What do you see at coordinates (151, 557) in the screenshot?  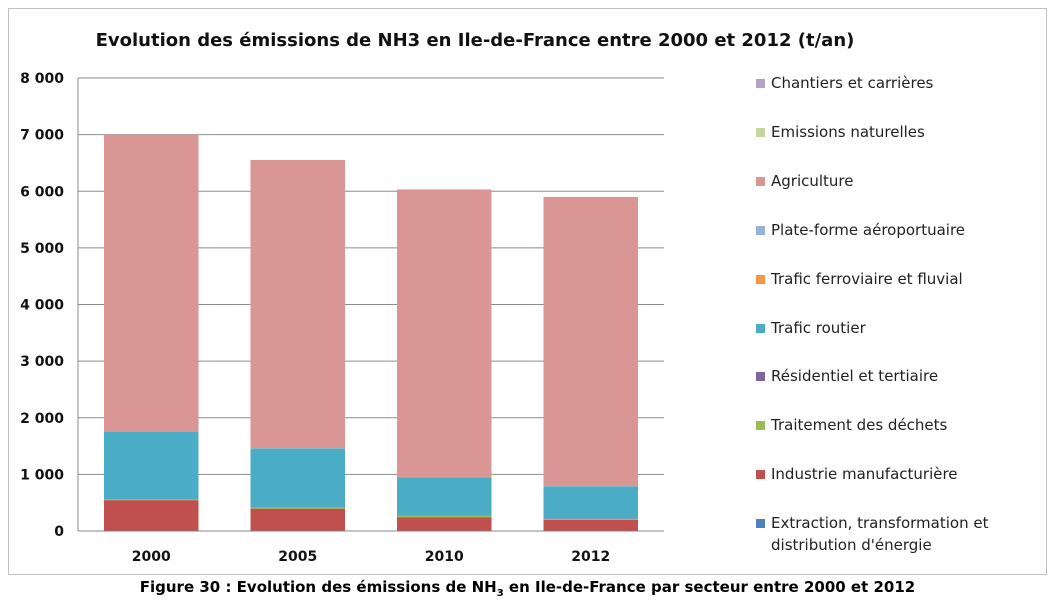 I see `x-tick-label: 2000` at bounding box center [151, 557].